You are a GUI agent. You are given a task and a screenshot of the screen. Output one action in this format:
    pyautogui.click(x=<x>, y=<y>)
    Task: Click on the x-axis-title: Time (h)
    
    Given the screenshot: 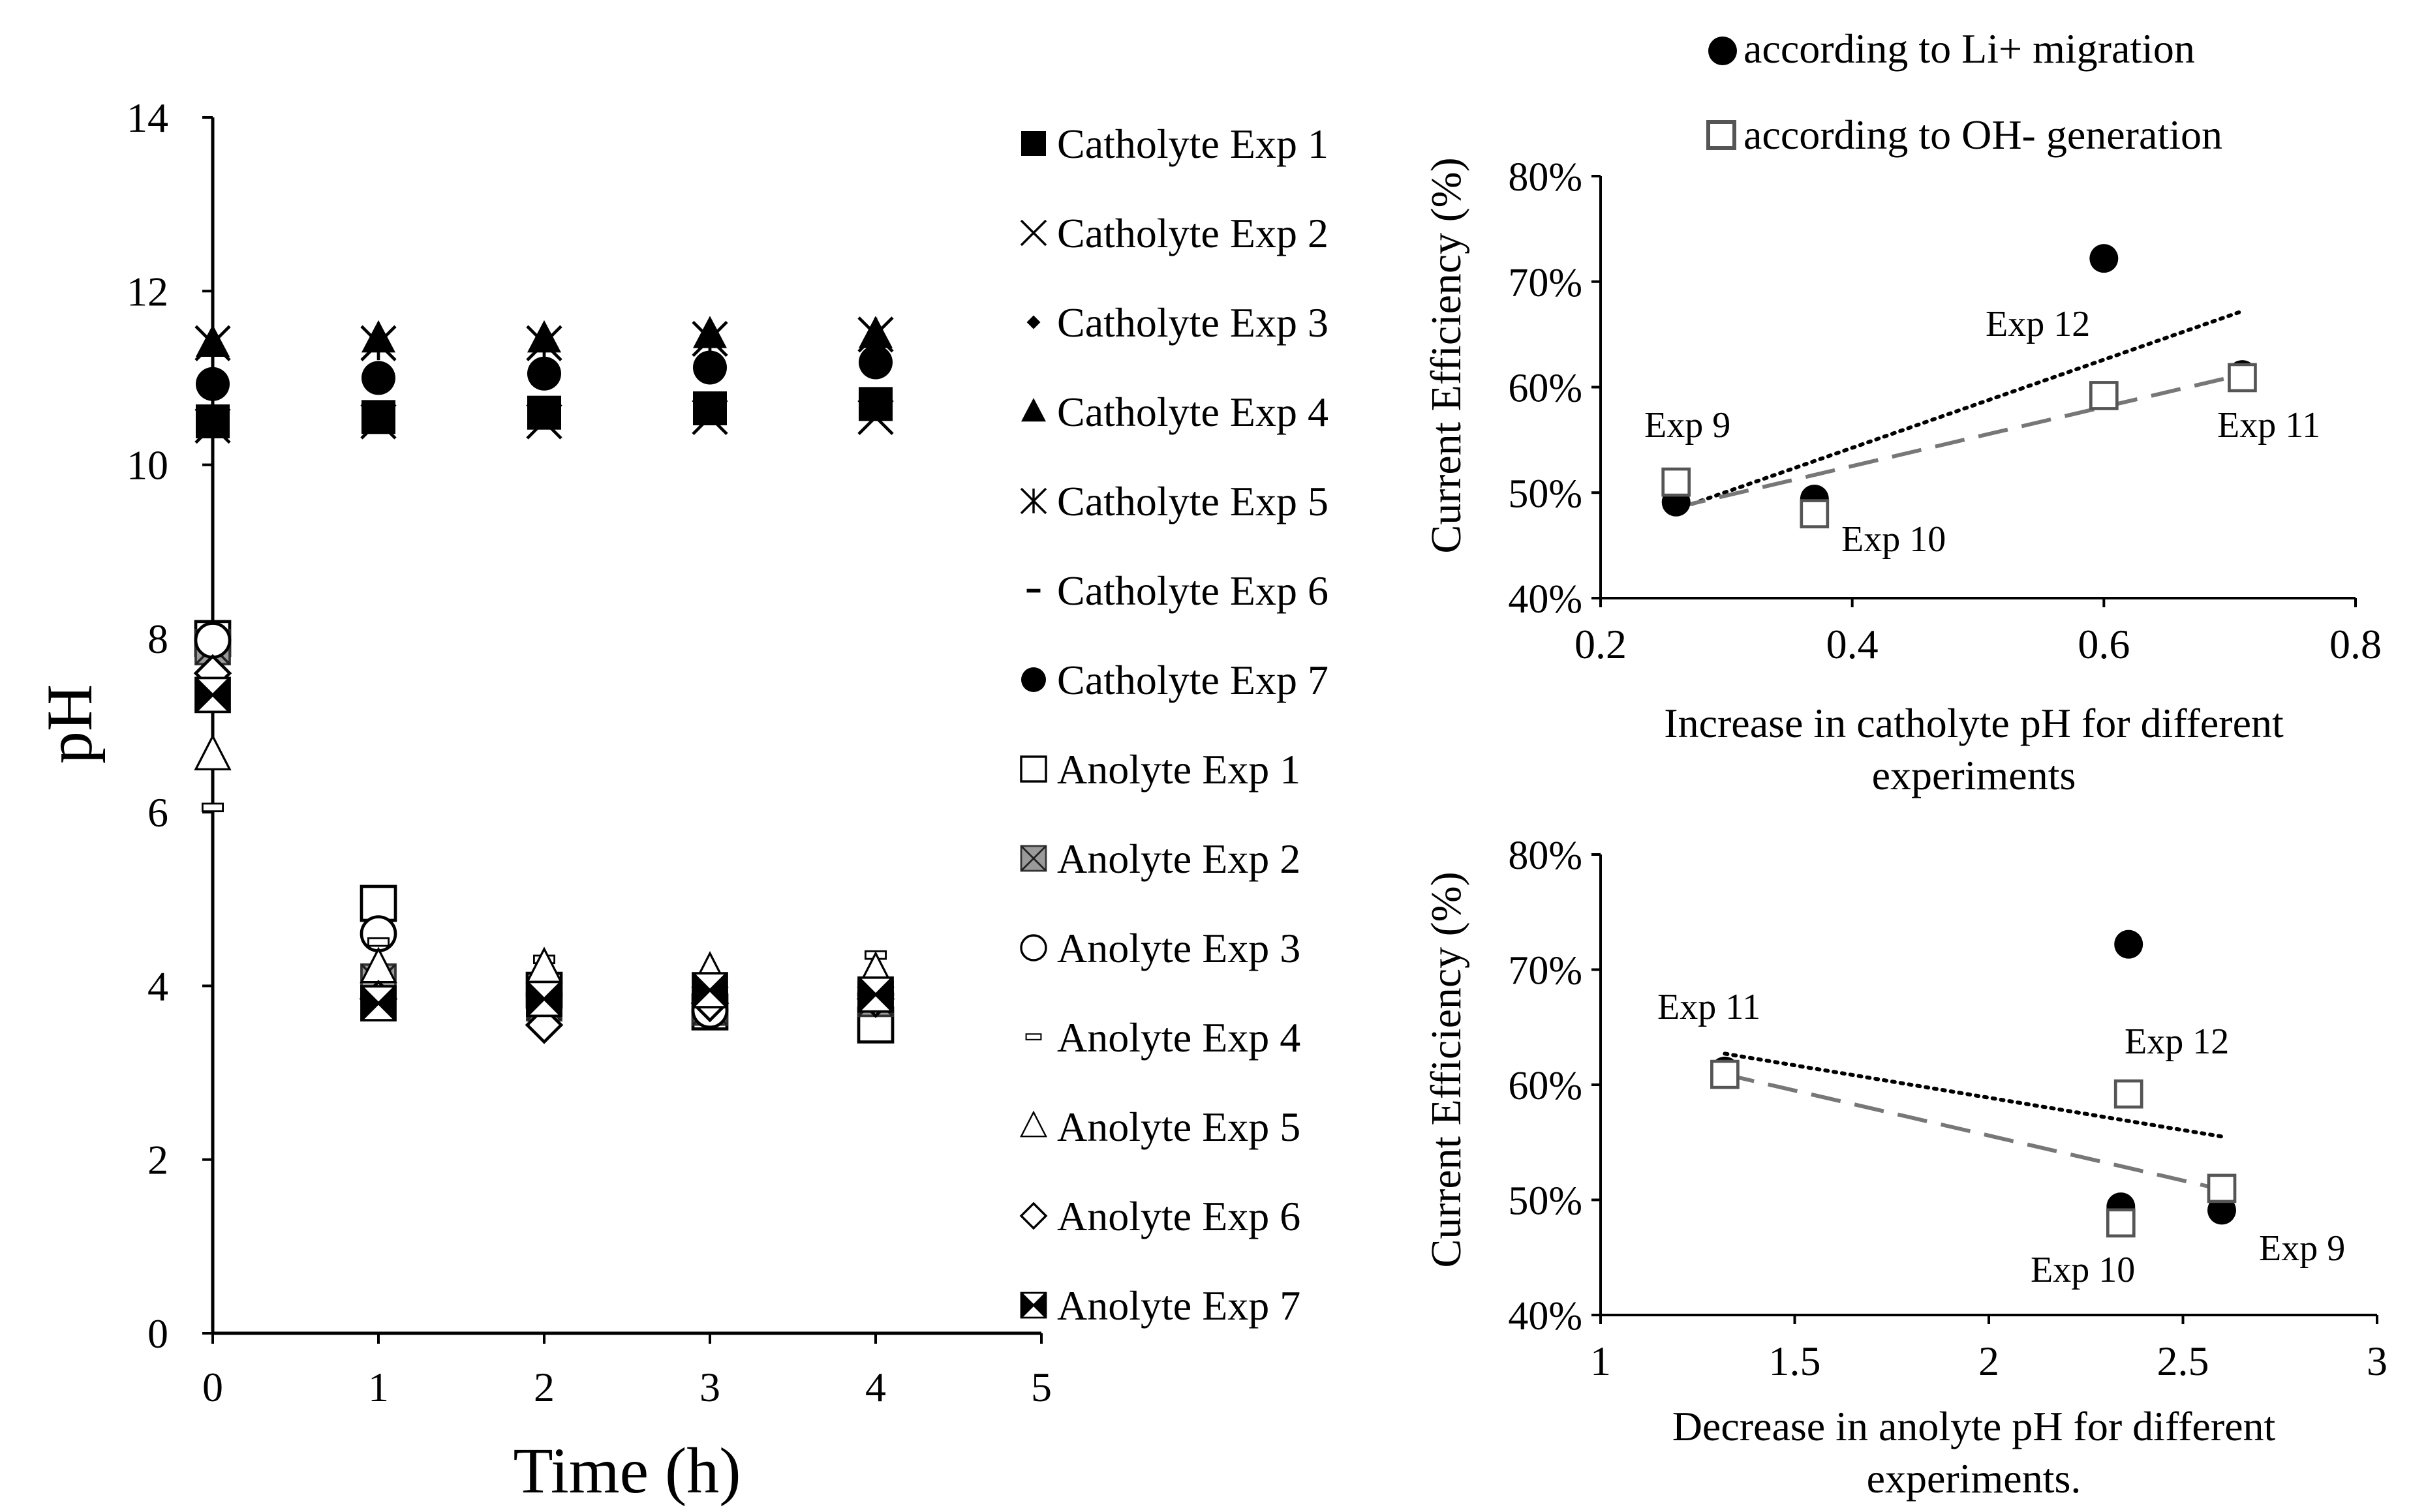 What is the action you would take?
    pyautogui.click(x=627, y=1470)
    